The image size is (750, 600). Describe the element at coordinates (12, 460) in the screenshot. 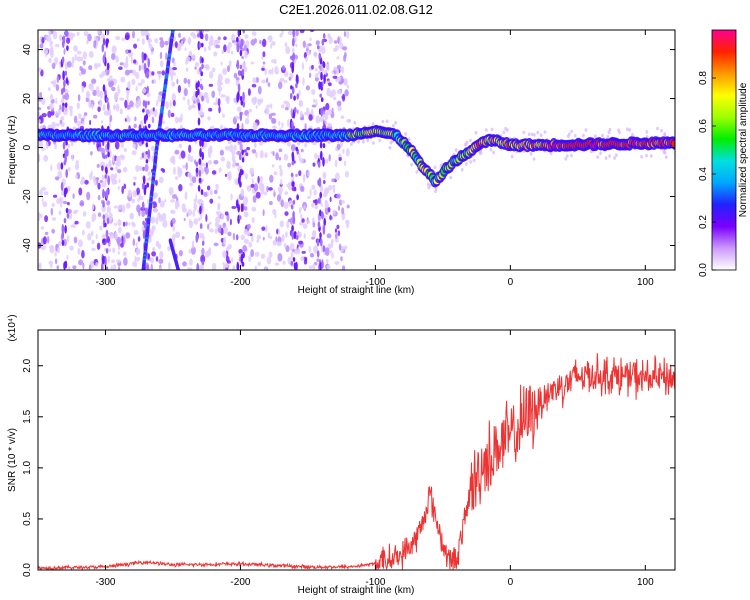

I see `snr-ylabel: SNR (10 * v/v)` at that location.